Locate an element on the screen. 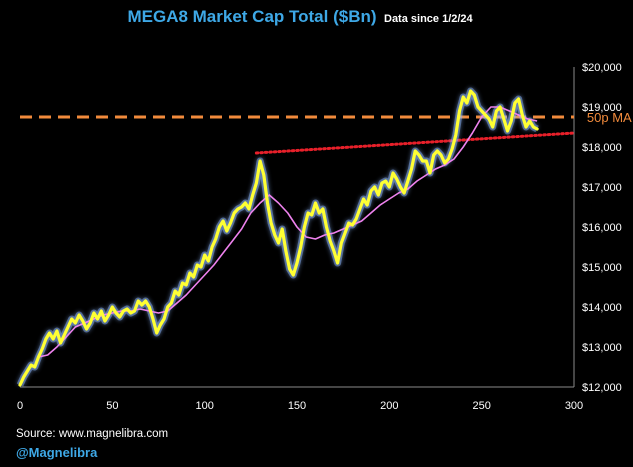 The width and height of the screenshot is (633, 467). x-tick-label: 50 is located at coordinates (112, 406).